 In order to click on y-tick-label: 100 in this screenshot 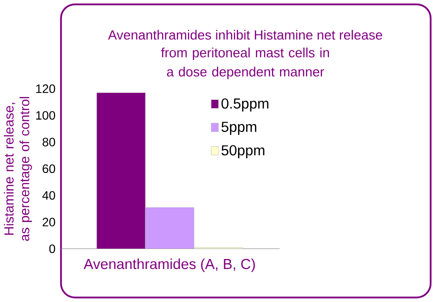, I will do `click(46, 115)`.